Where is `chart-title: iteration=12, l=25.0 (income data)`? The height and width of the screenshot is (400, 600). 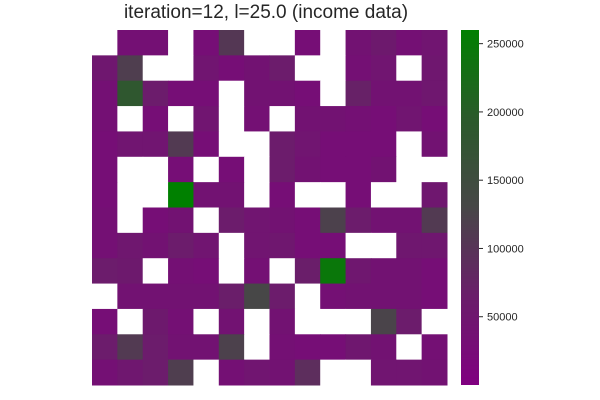
chart-title: iteration=12, l=25.0 (income data) is located at coordinates (266, 12).